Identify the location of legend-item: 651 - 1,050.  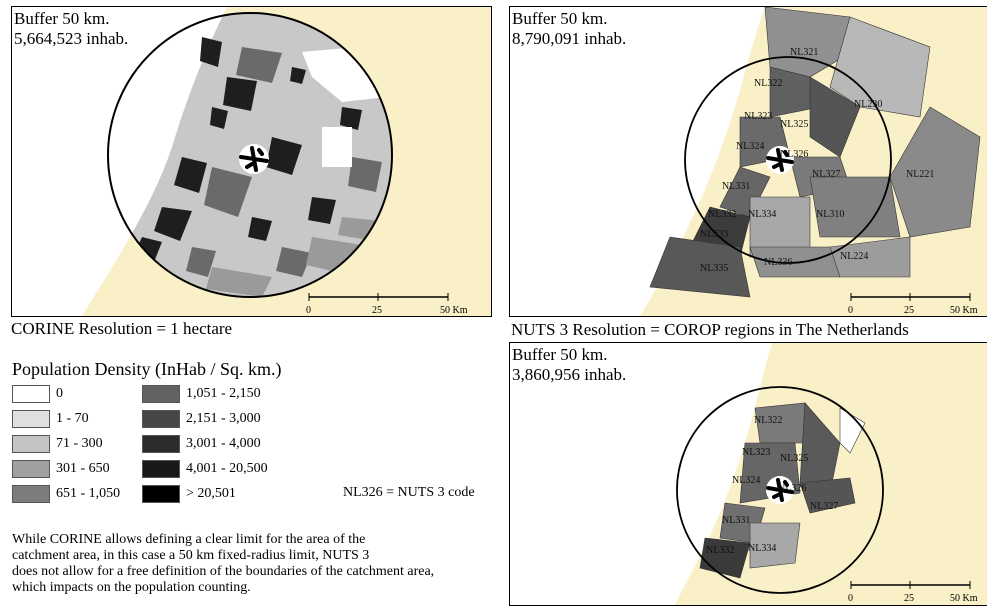
(66, 494).